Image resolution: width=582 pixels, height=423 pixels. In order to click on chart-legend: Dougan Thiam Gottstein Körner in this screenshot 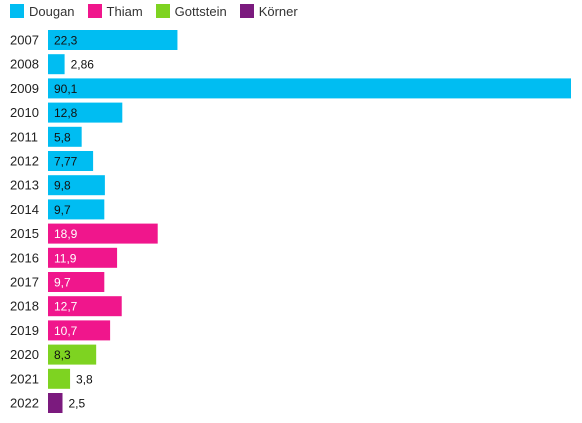, I will do `click(160, 11)`.